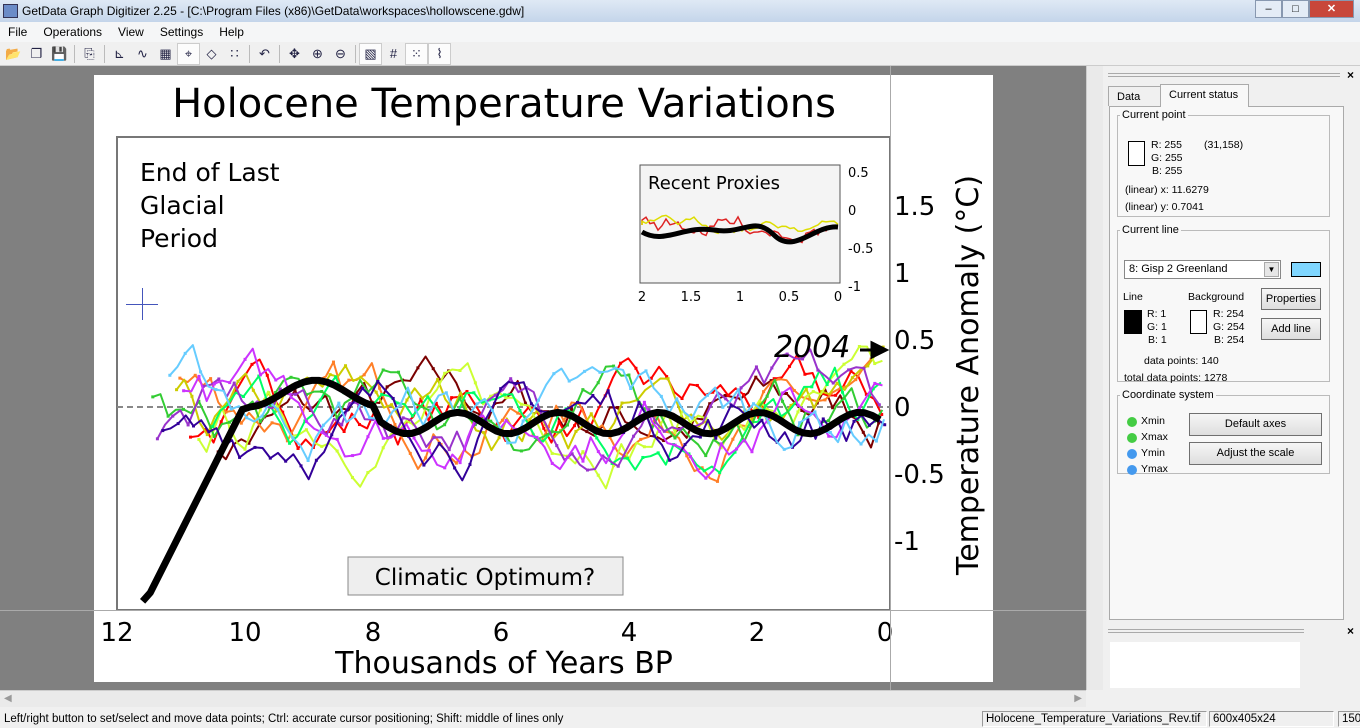  What do you see at coordinates (234, 53) in the screenshot?
I see `reorder-points-icon: ∷` at bounding box center [234, 53].